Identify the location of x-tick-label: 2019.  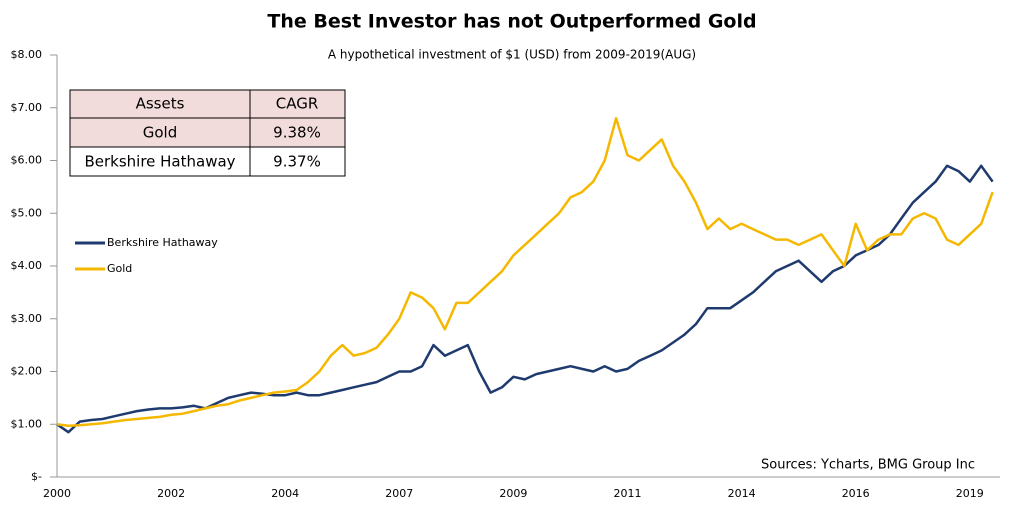
(970, 493).